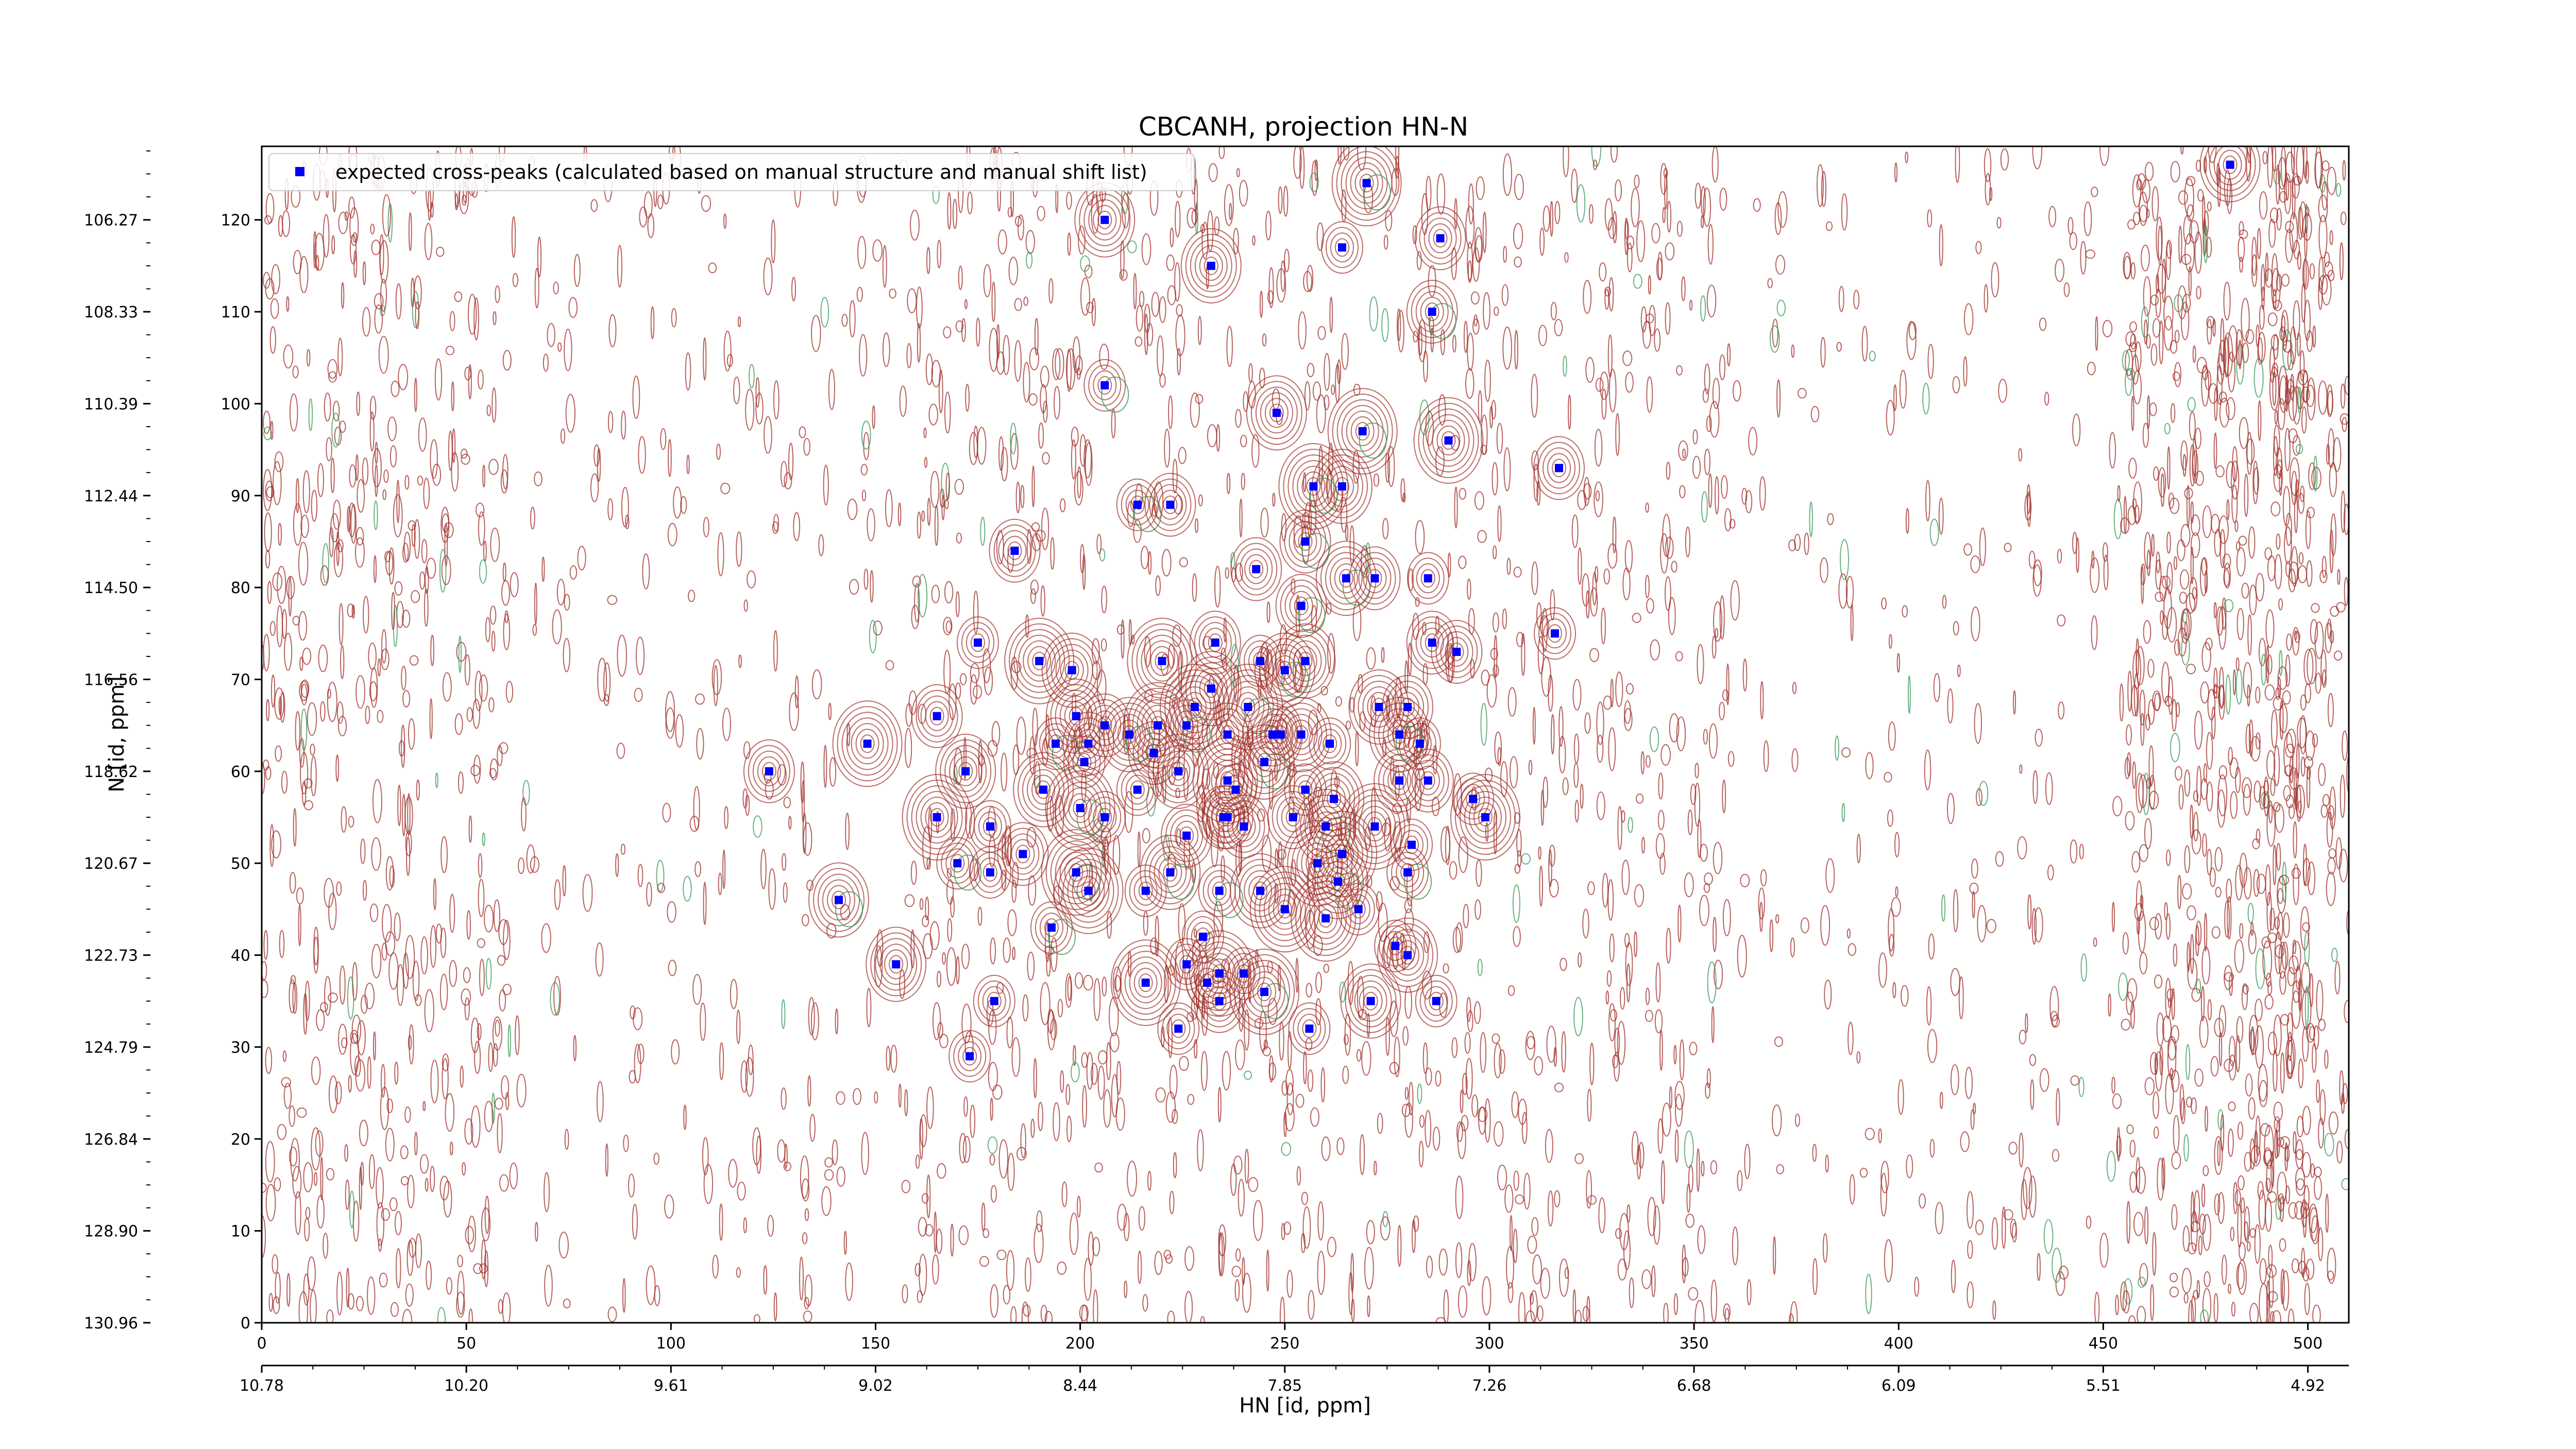 Image resolution: width=2576 pixels, height=1449 pixels. What do you see at coordinates (240, 1140) in the screenshot?
I see `y-tick-label-2: 20` at bounding box center [240, 1140].